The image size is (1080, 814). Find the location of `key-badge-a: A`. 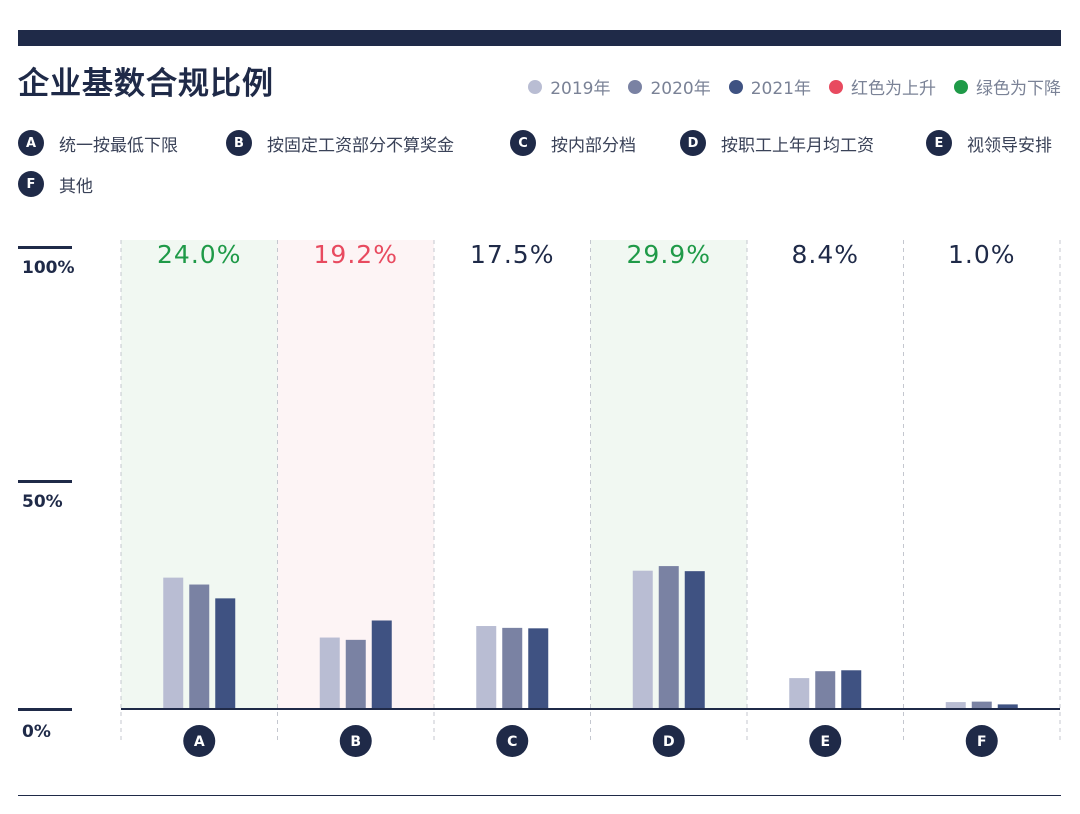

key-badge-a: A is located at coordinates (31, 143).